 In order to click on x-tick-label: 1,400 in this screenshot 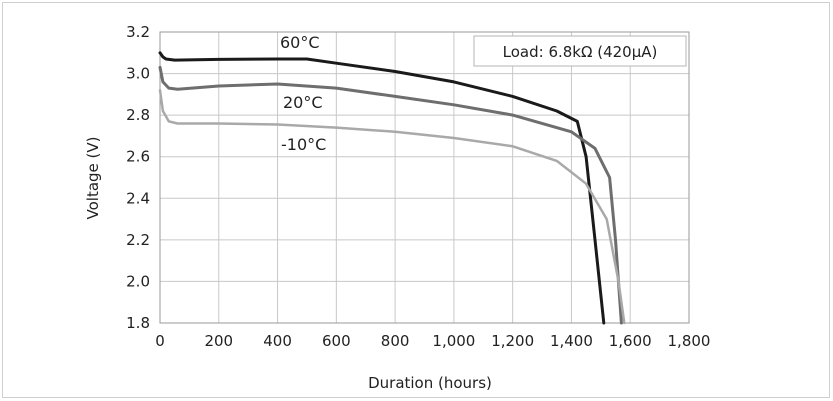, I will do `click(571, 341)`.